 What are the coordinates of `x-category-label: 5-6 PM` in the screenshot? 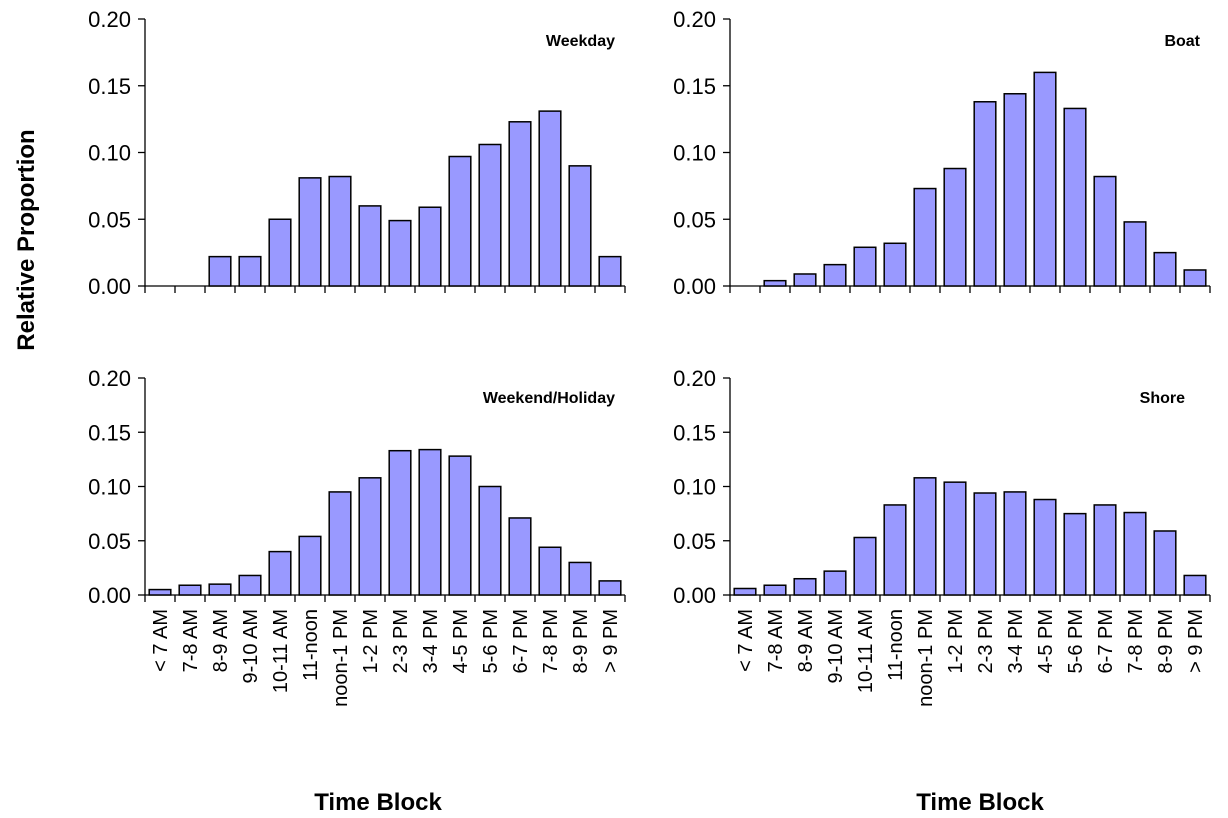 It's located at (1076, 641).